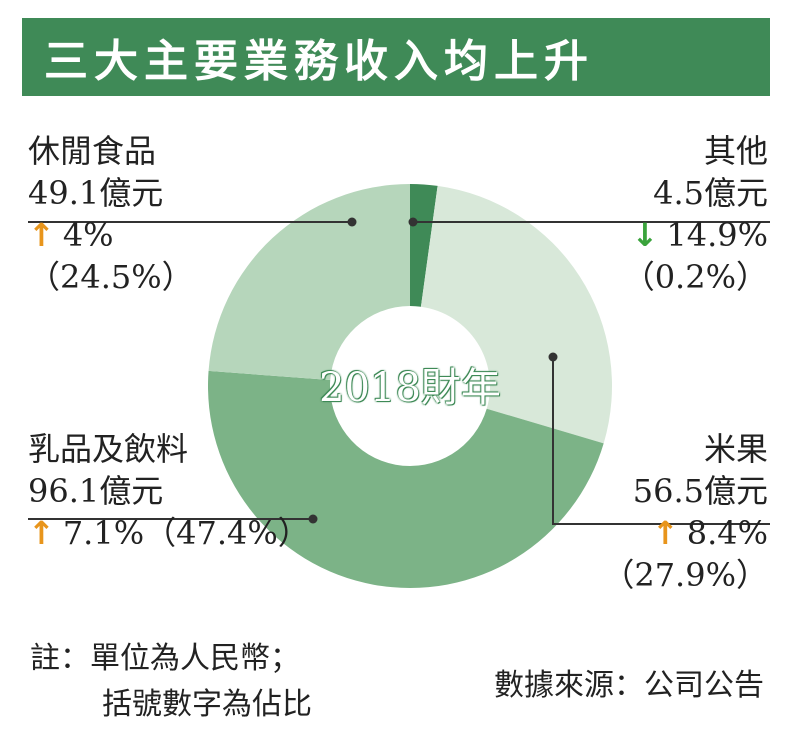 The image size is (800, 736). What do you see at coordinates (629, 685) in the screenshot?
I see `data-source: 數據來源：公司公告` at bounding box center [629, 685].